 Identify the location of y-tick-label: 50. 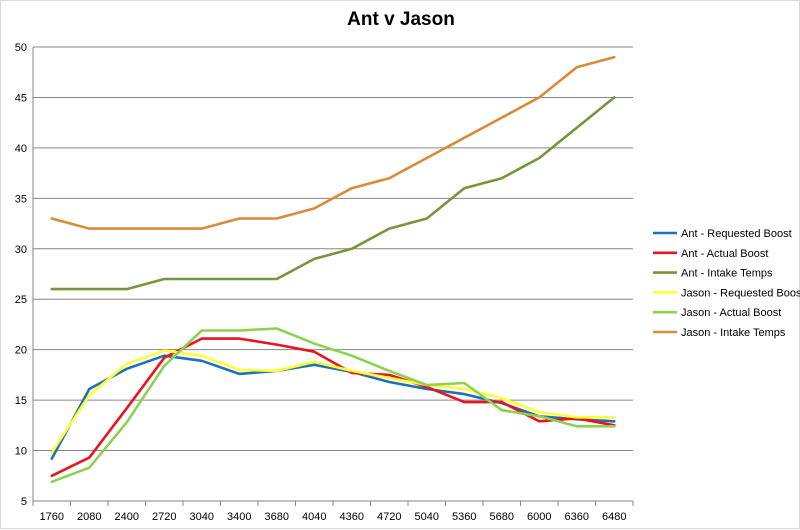
(21, 48).